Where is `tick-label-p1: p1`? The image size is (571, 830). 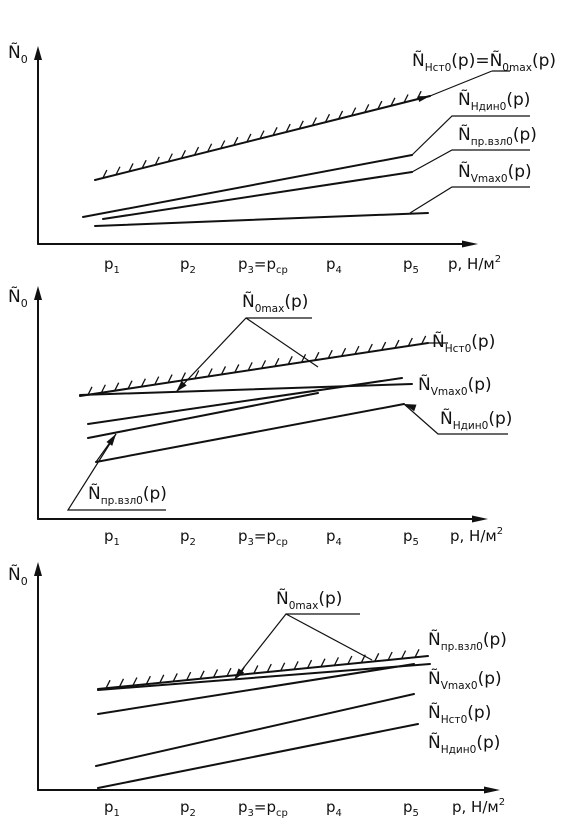
tick-label-p1: p1 is located at coordinates (112, 808).